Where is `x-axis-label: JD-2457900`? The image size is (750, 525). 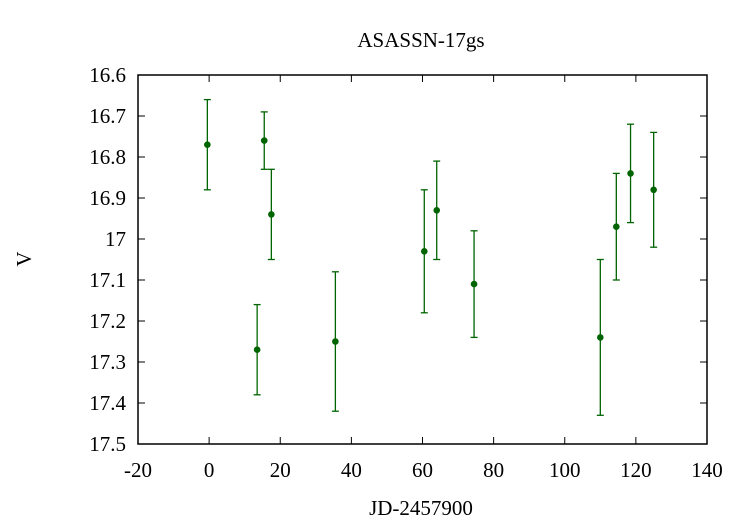 x-axis-label: JD-2457900 is located at coordinates (421, 508).